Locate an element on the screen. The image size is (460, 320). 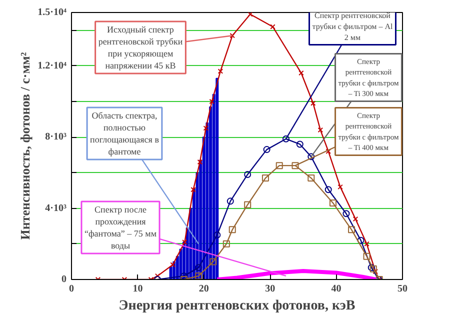
y-axis-title: Интенсивность, фотонов / с·мм² is located at coordinates (25, 146).